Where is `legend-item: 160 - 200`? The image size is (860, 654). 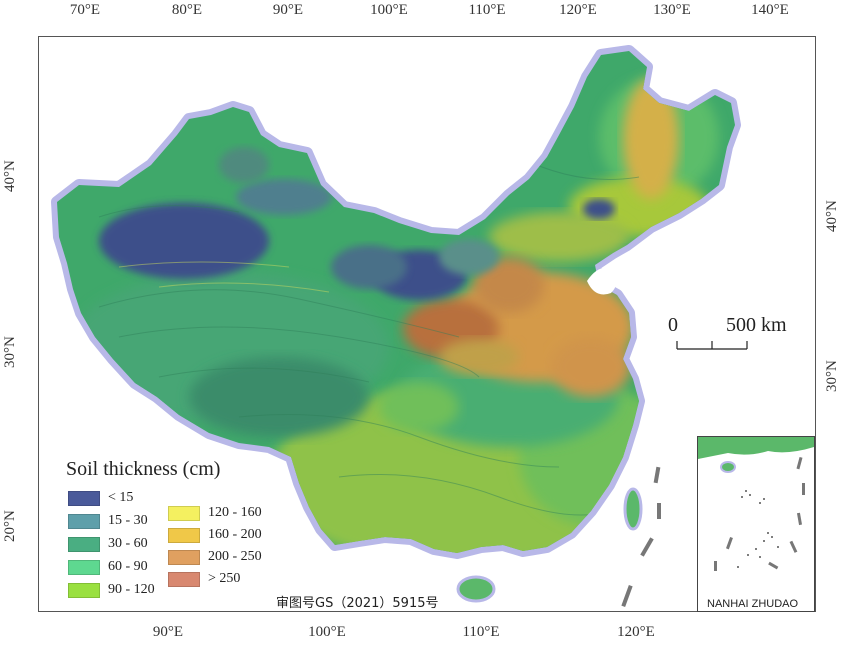
legend-item: 160 - 200 is located at coordinates (215, 535).